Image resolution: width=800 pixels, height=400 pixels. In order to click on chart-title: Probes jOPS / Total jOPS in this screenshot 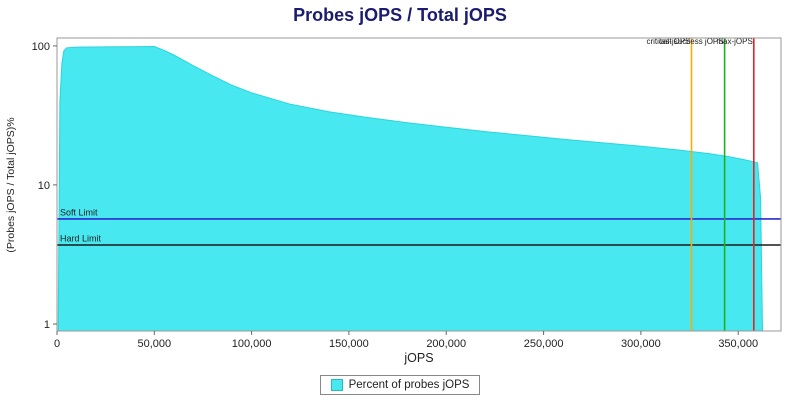, I will do `click(400, 15)`.